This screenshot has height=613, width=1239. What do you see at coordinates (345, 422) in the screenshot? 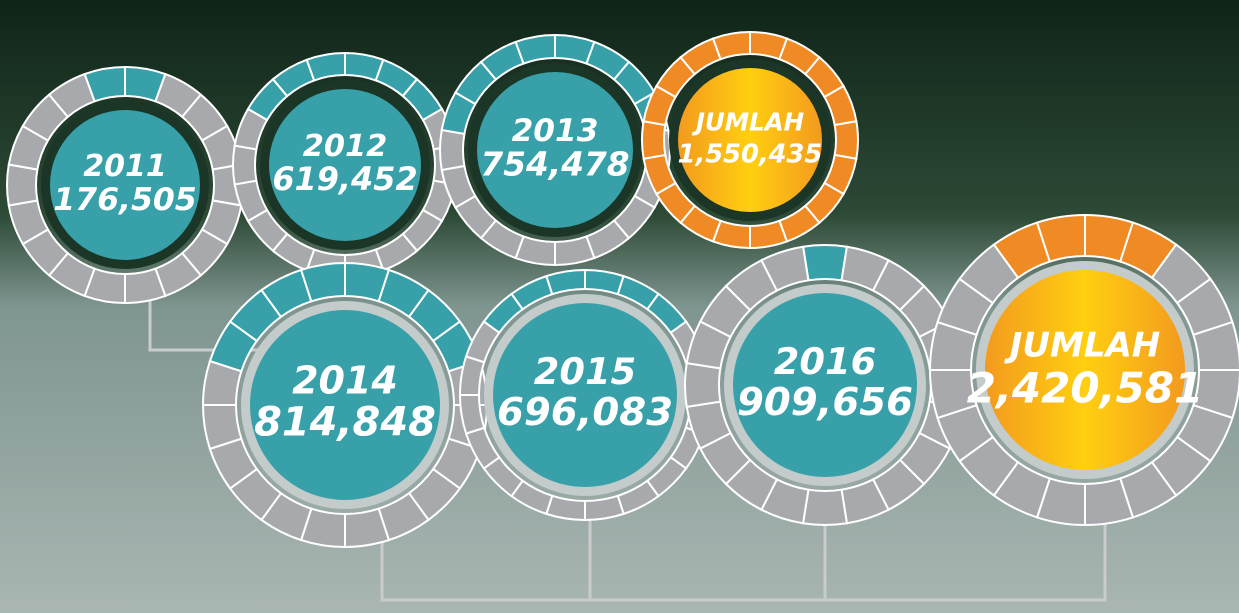
I see `circle-value: 814,848` at bounding box center [345, 422].